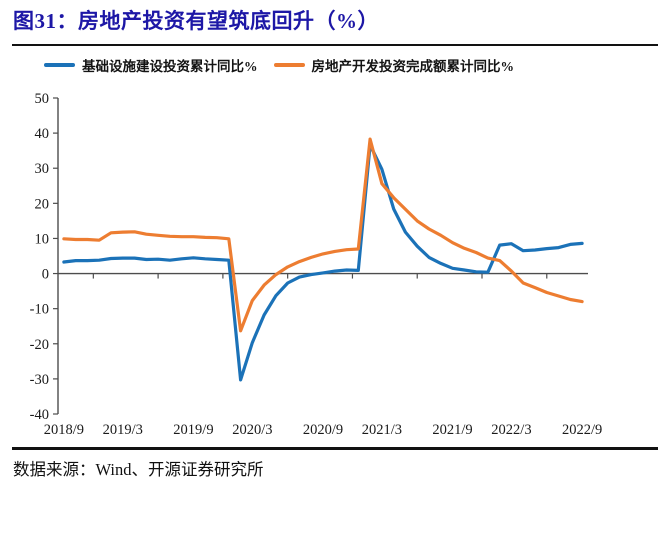 The width and height of the screenshot is (669, 536). I want to click on x-tick-label: 2019/9, so click(193, 430).